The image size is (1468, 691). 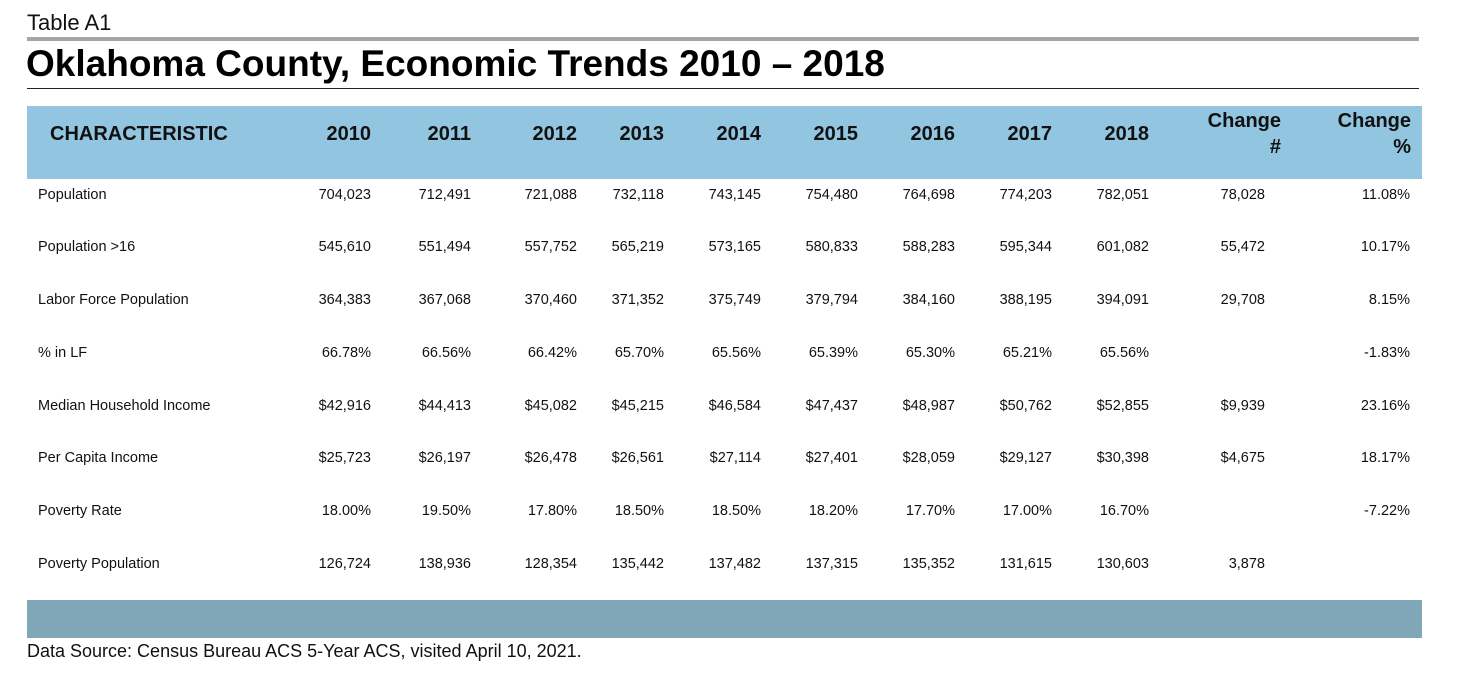 I want to click on cell-2014: 375,749, so click(x=734, y=300).